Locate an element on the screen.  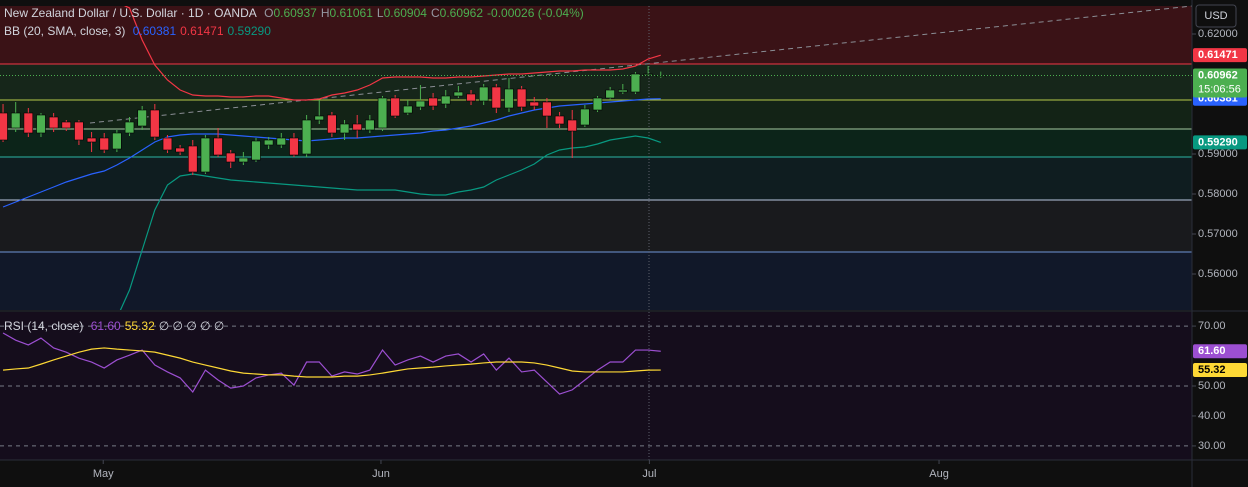
y-tick-label: 0.58000 is located at coordinates (1218, 194).